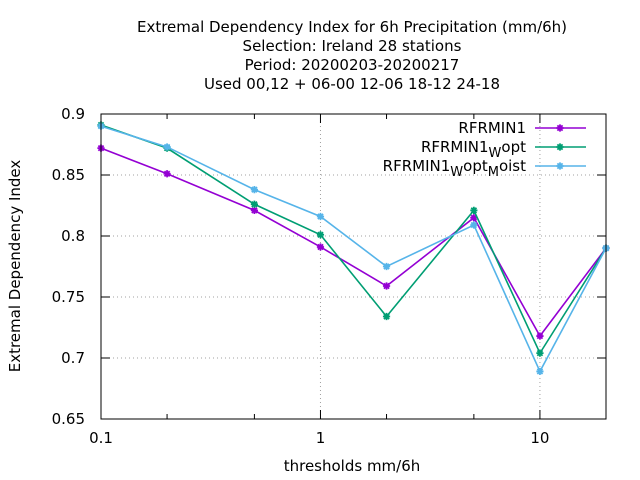 This screenshot has width=640, height=480. I want to click on y-tick-label: 0.75, so click(68, 297).